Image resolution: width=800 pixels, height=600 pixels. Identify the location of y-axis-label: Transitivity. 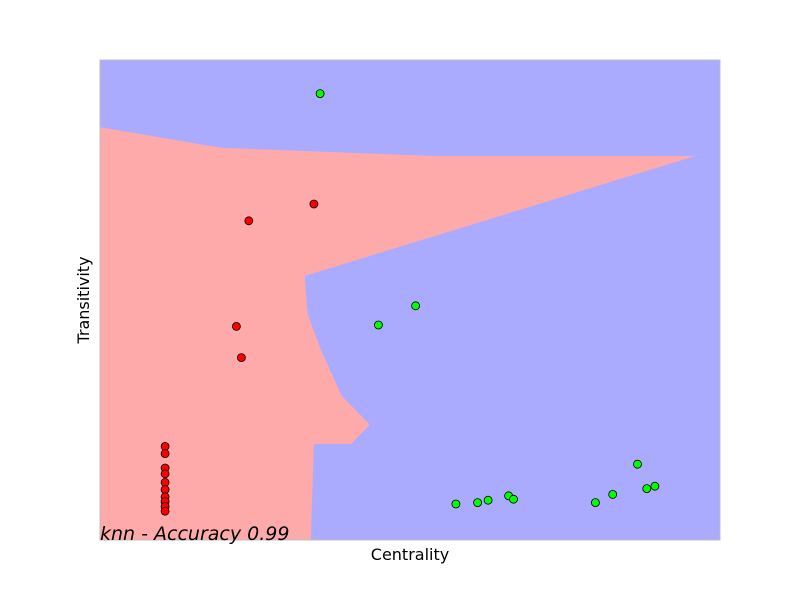
(83, 300).